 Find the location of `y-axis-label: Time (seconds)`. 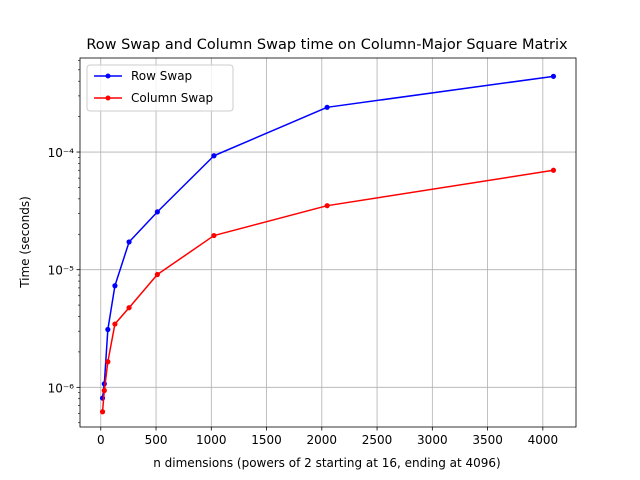

y-axis-label: Time (seconds) is located at coordinates (25, 242).